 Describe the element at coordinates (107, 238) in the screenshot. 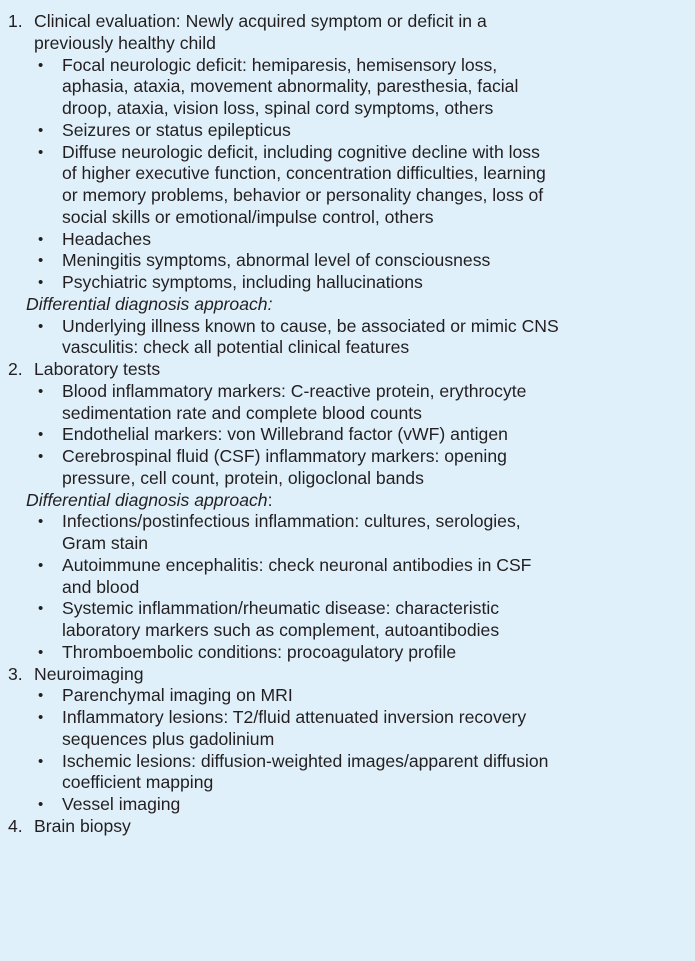

I see `bullet-text: Headaches` at that location.